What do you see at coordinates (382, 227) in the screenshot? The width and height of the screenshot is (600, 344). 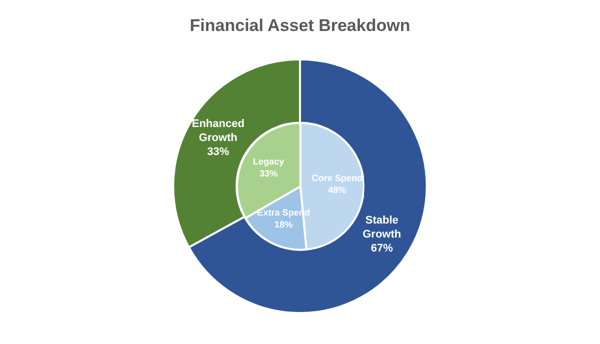 I see `slice-label: Stable Growth` at bounding box center [382, 227].